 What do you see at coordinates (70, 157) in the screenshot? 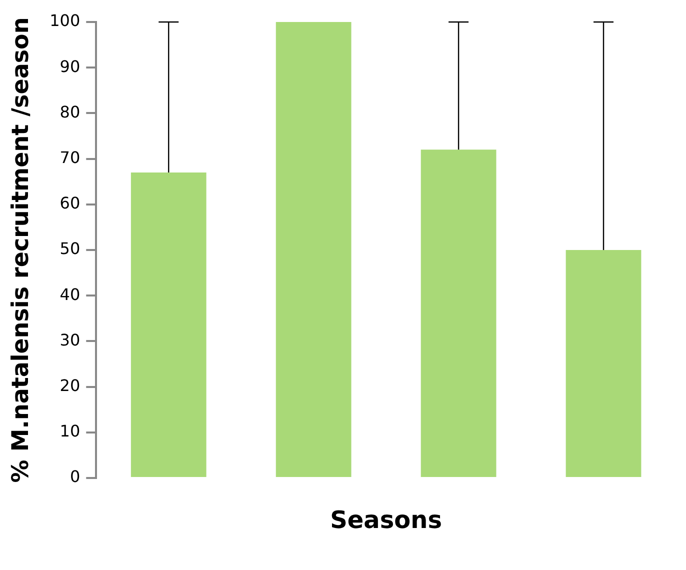
I see `y-tick-label: 70` at bounding box center [70, 157].